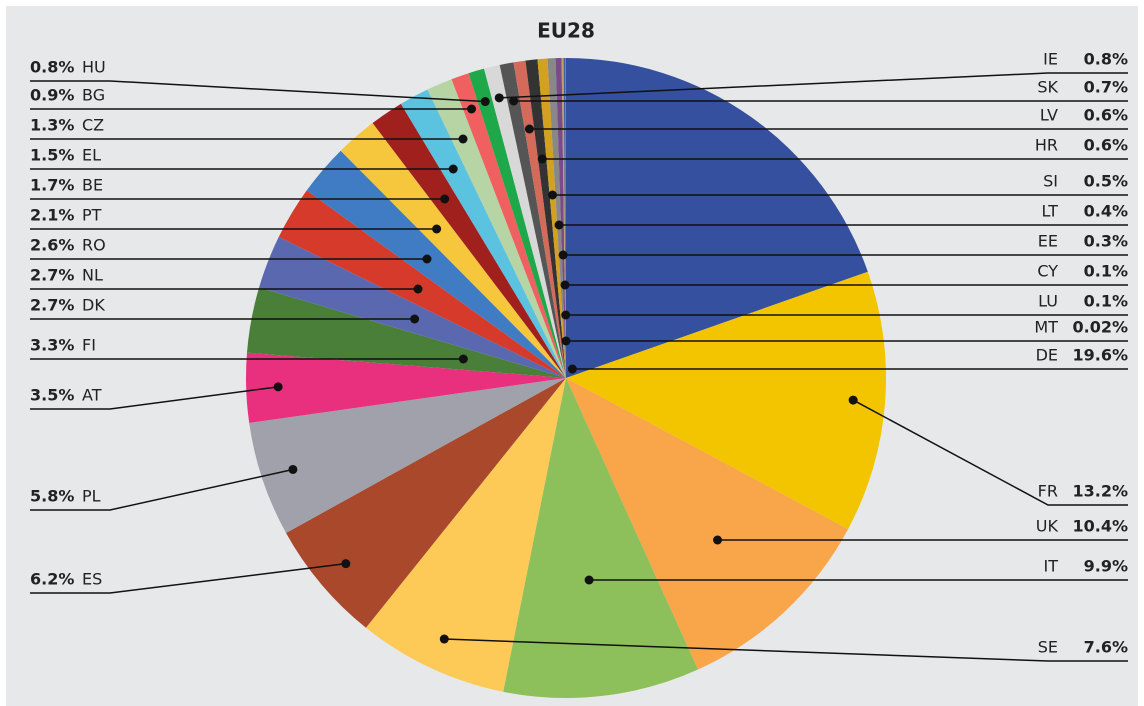  I want to click on category-label: RO, so click(94, 245).